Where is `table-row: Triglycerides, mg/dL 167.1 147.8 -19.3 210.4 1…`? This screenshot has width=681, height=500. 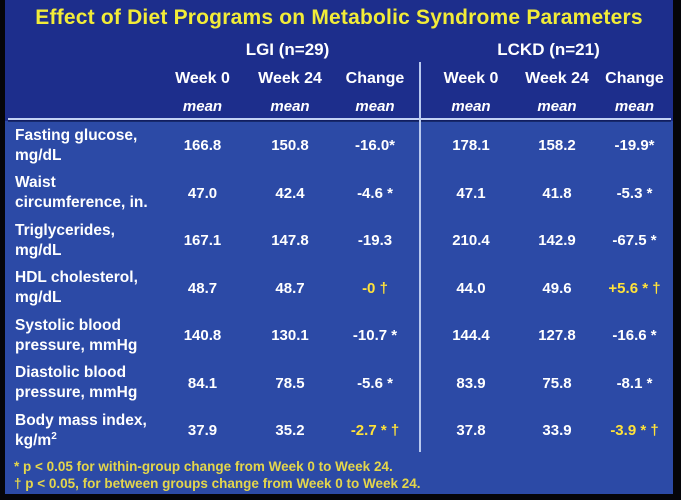
table-row: Triglycerides, mg/dL 167.1 147.8 -19.3 210.4 1… is located at coordinates (338, 241).